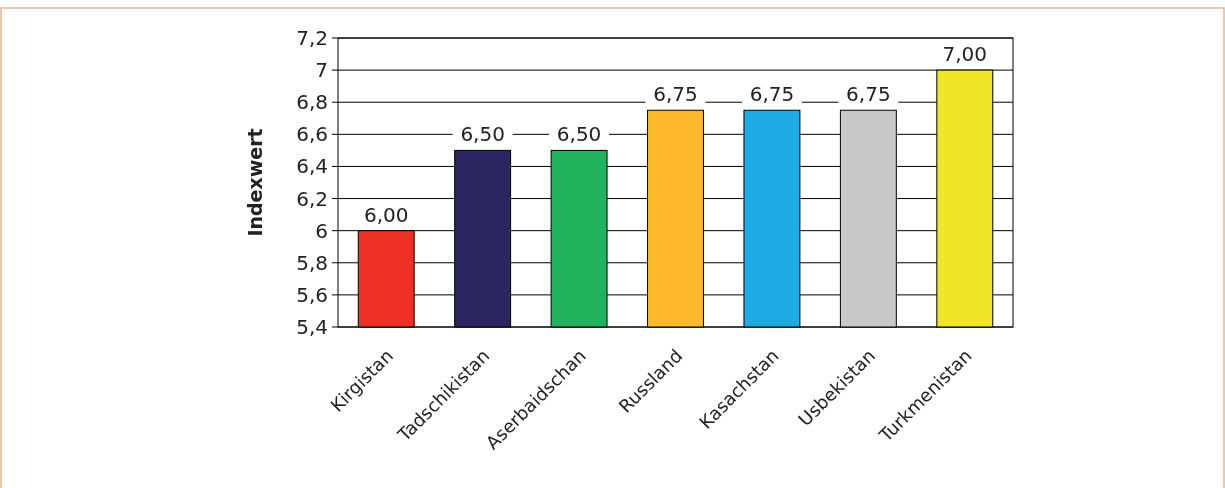 This screenshot has width=1225, height=488. What do you see at coordinates (312, 102) in the screenshot?
I see `y-tick-label: 6,8` at bounding box center [312, 102].